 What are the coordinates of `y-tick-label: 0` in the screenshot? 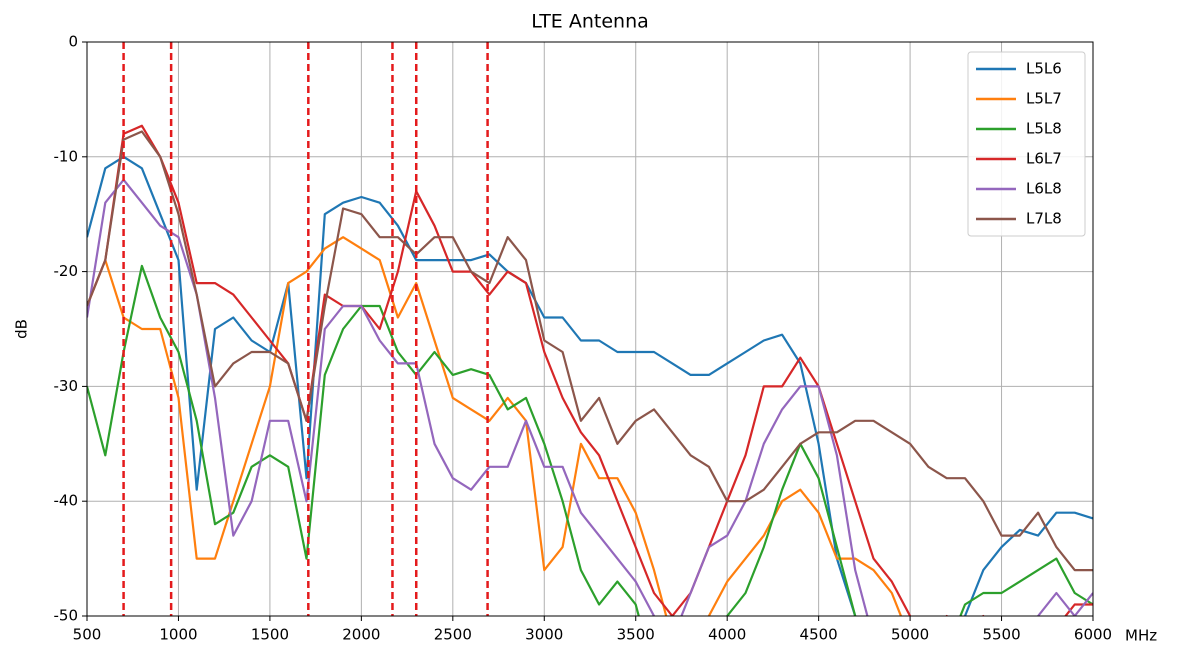 It's located at (73, 42).